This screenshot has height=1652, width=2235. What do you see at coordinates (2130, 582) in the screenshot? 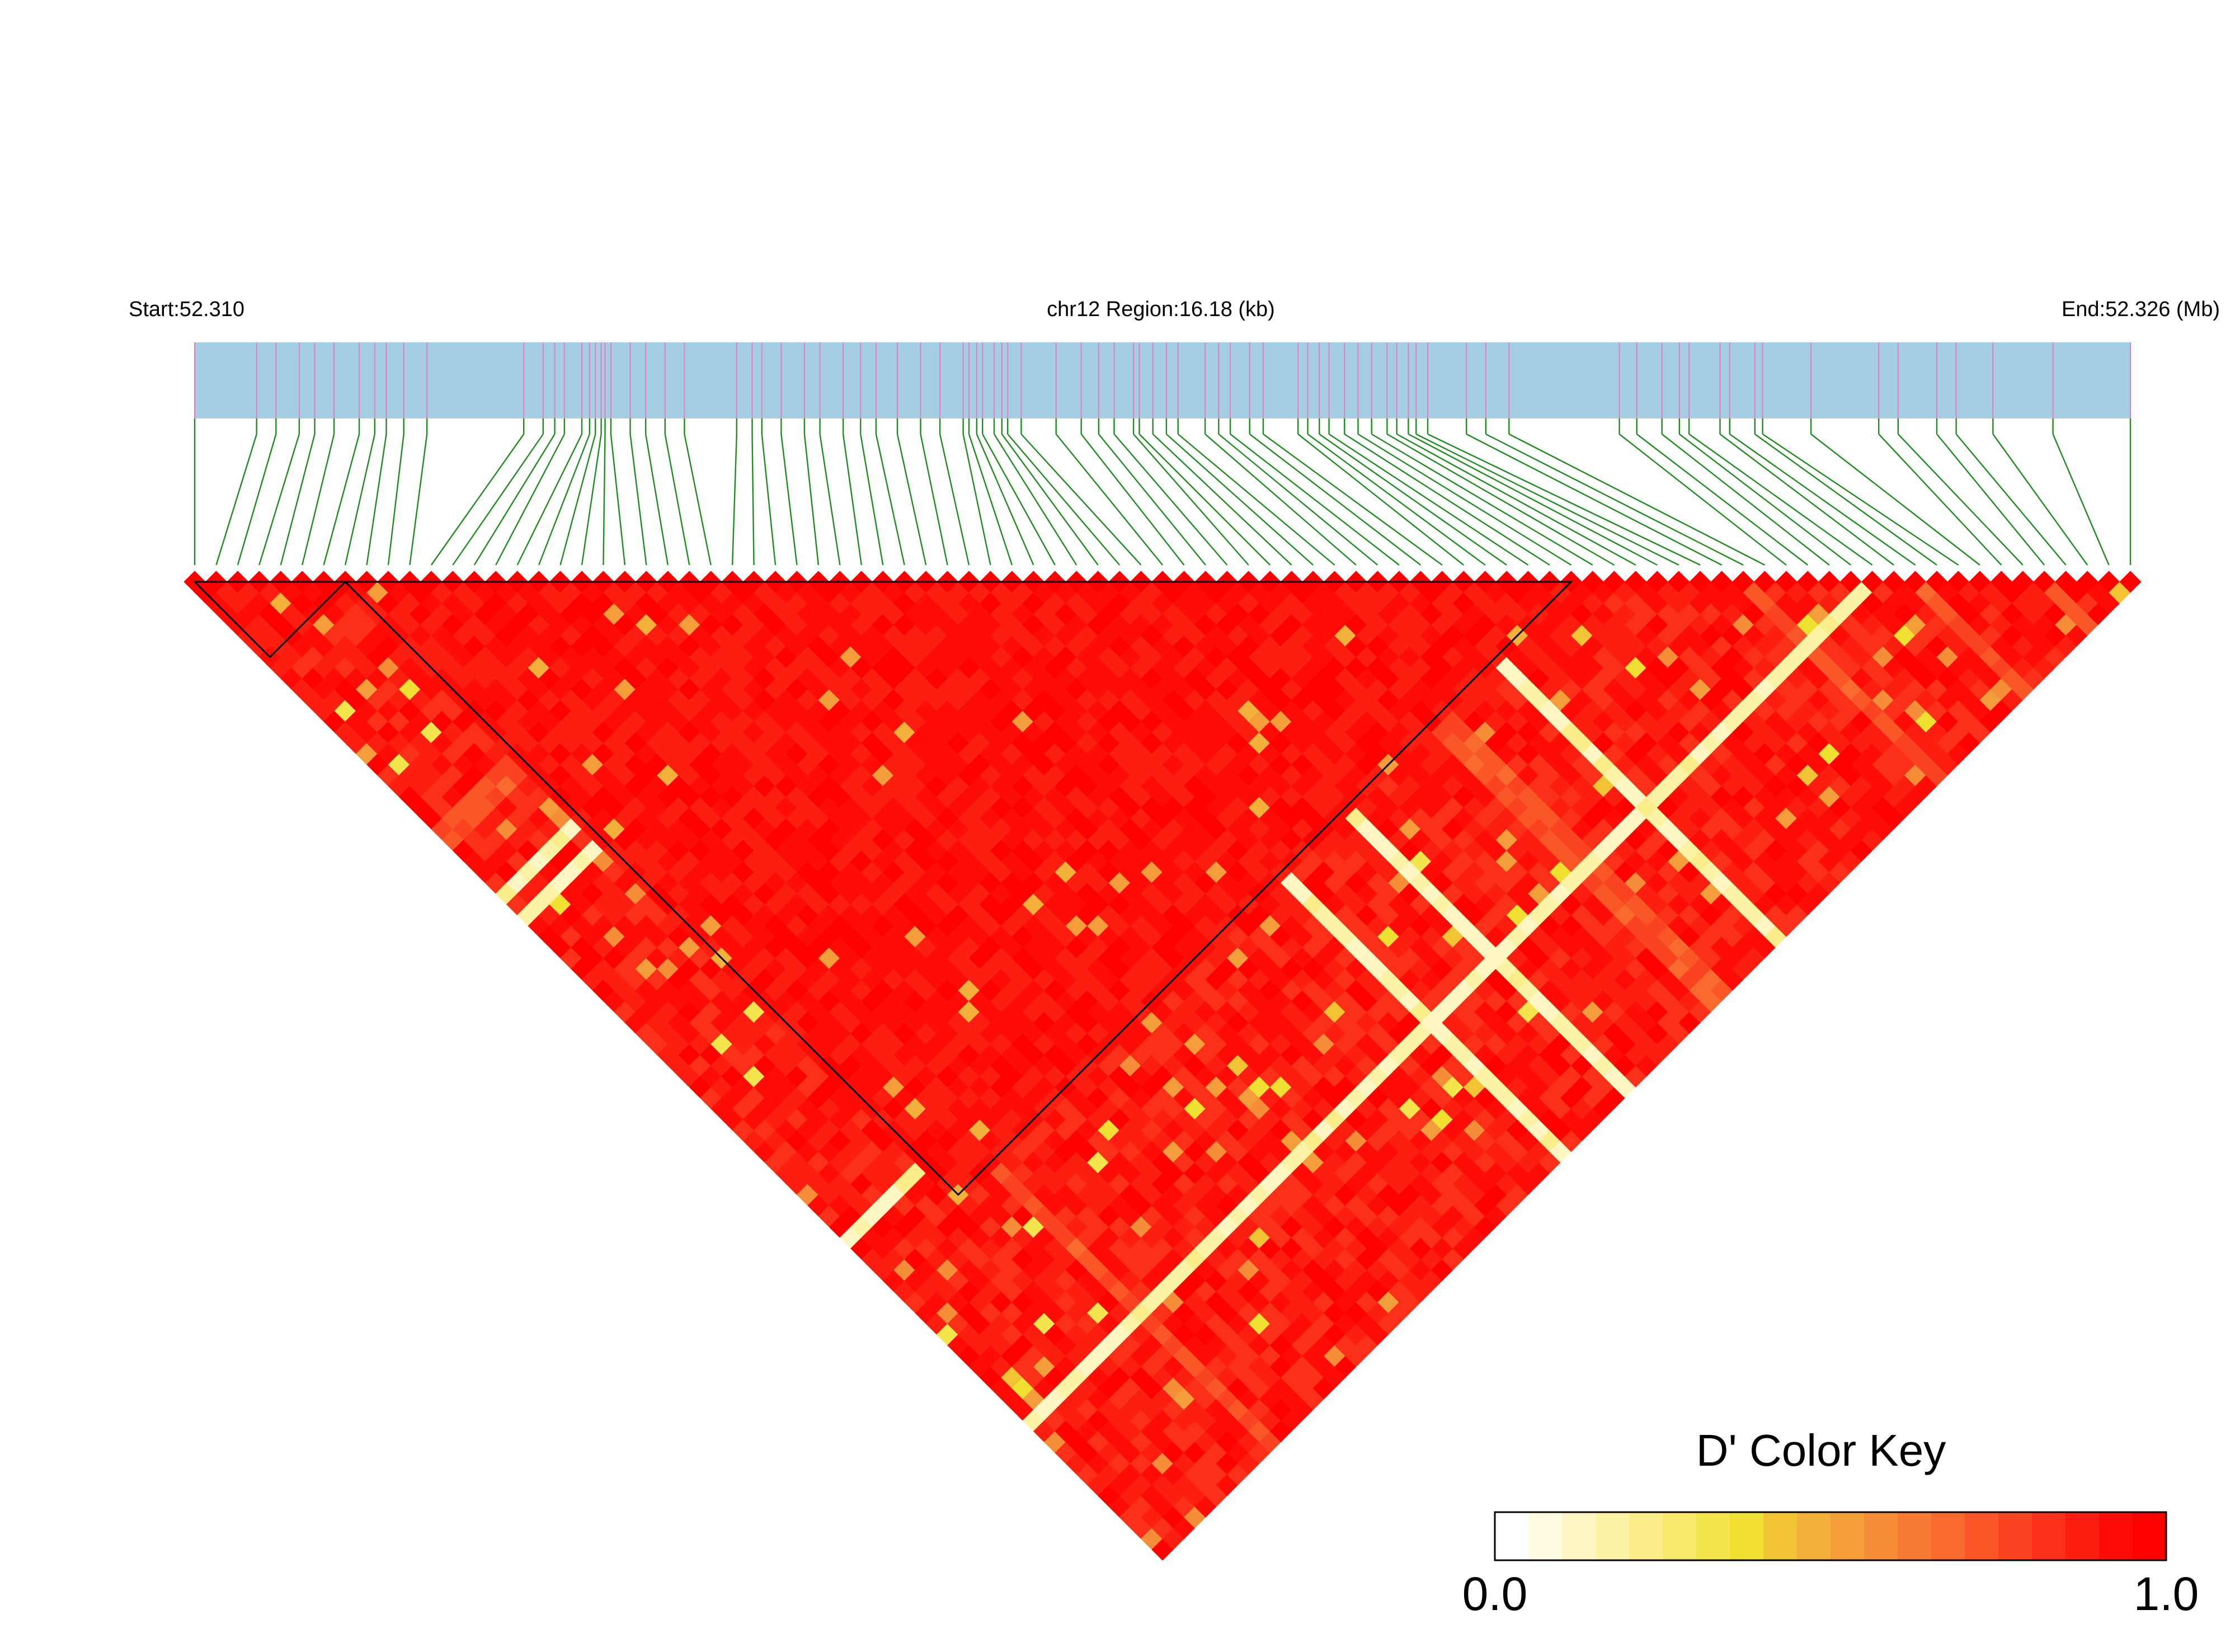
I see `ld-cell` at bounding box center [2130, 582].